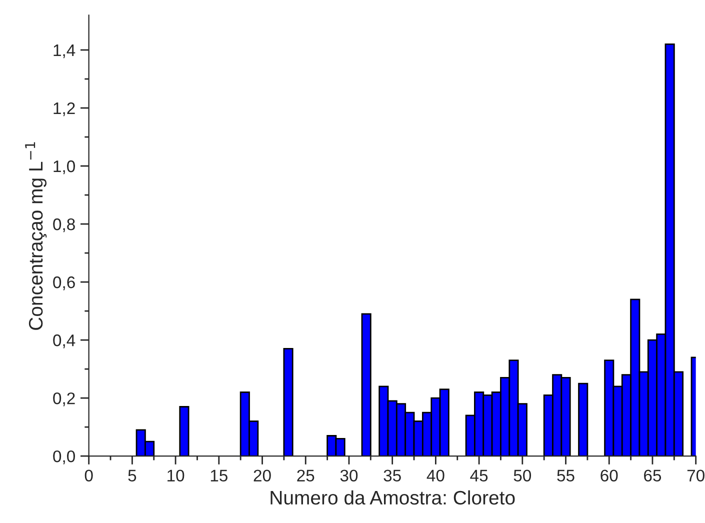 This screenshot has width=705, height=523. I want to click on x-tick-label: 20, so click(262, 476).